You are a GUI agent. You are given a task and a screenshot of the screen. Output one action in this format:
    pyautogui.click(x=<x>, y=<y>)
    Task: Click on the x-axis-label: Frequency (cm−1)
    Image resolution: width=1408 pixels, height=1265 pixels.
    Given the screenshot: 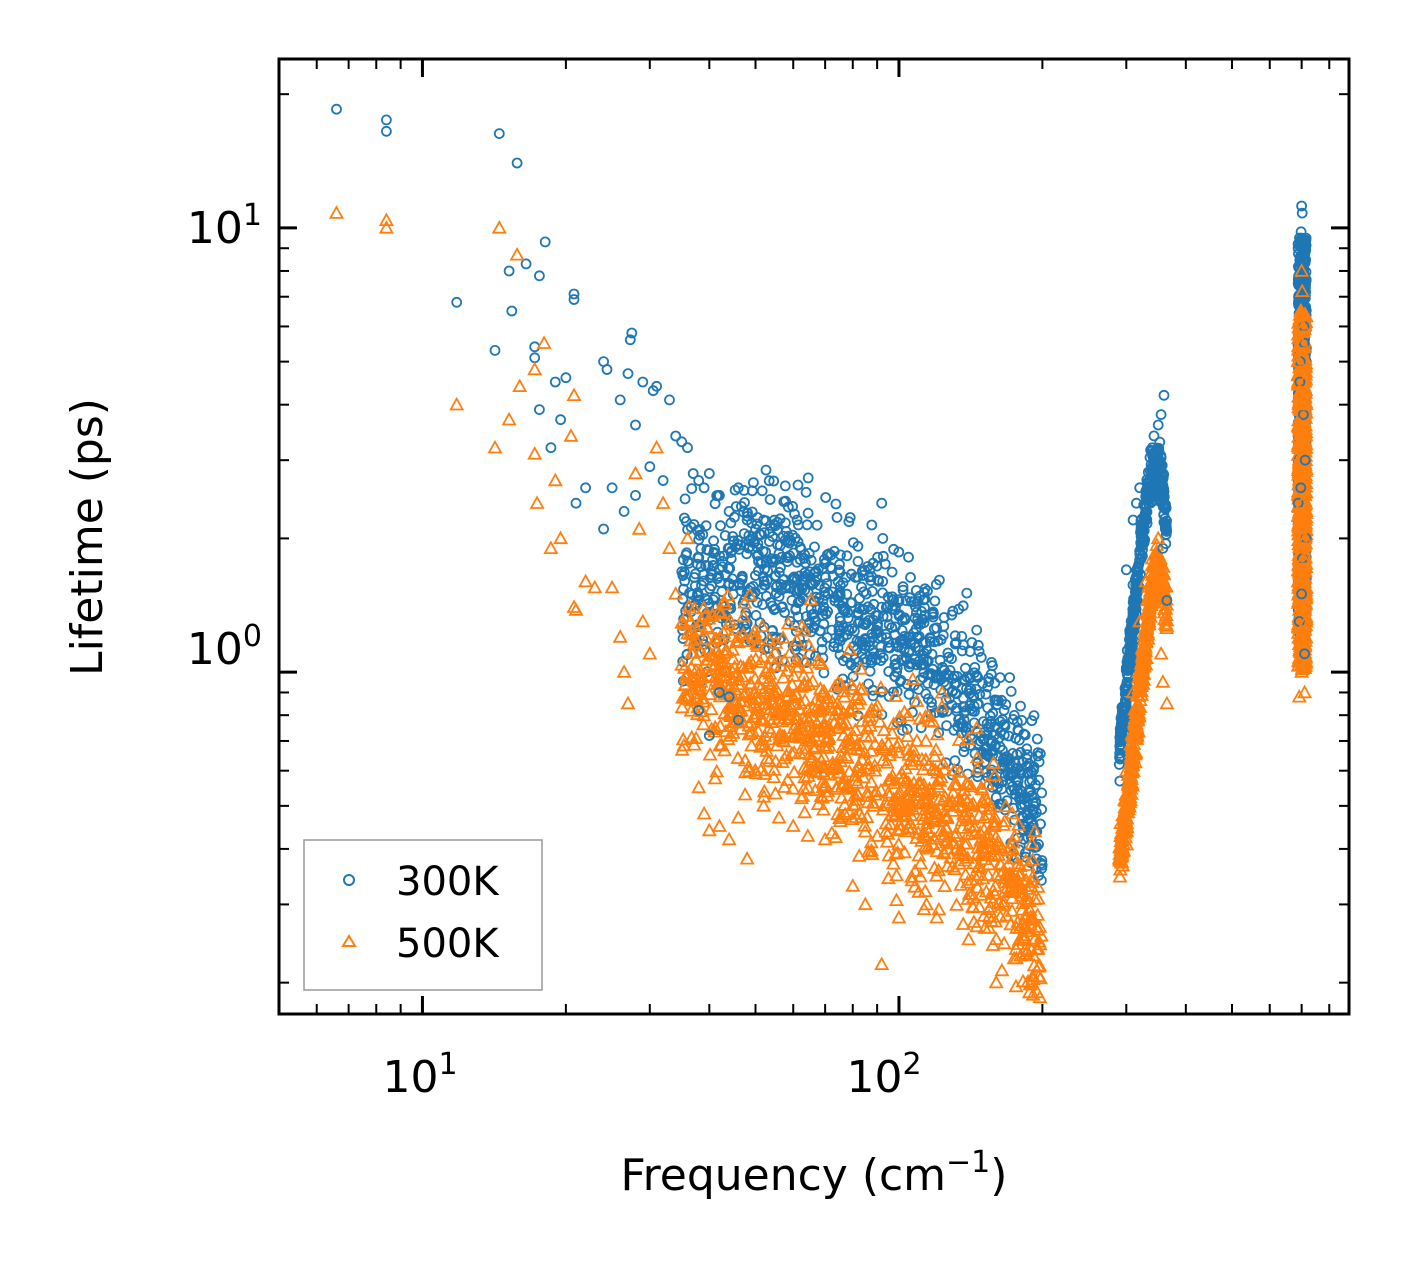 What is the action you would take?
    pyautogui.click(x=814, y=1173)
    